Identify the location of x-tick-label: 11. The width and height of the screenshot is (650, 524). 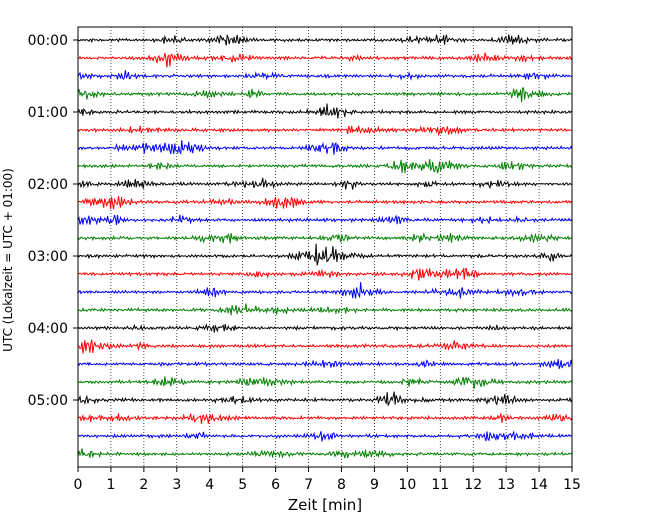
(440, 485).